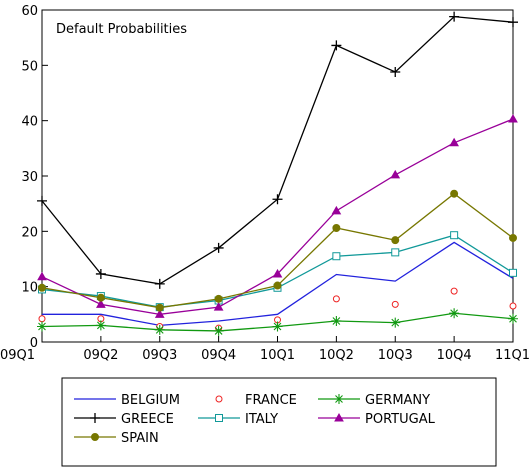  Describe the element at coordinates (95, 437) in the screenshot. I see `legend-marker-spain` at that location.